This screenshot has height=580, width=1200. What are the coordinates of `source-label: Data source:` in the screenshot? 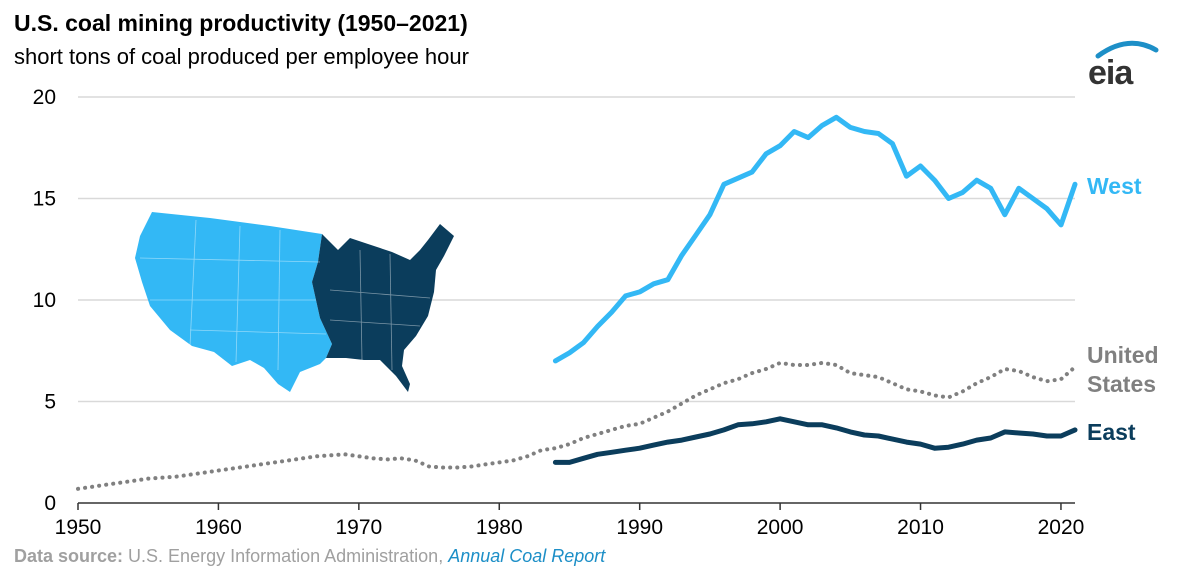 It's located at (69, 556).